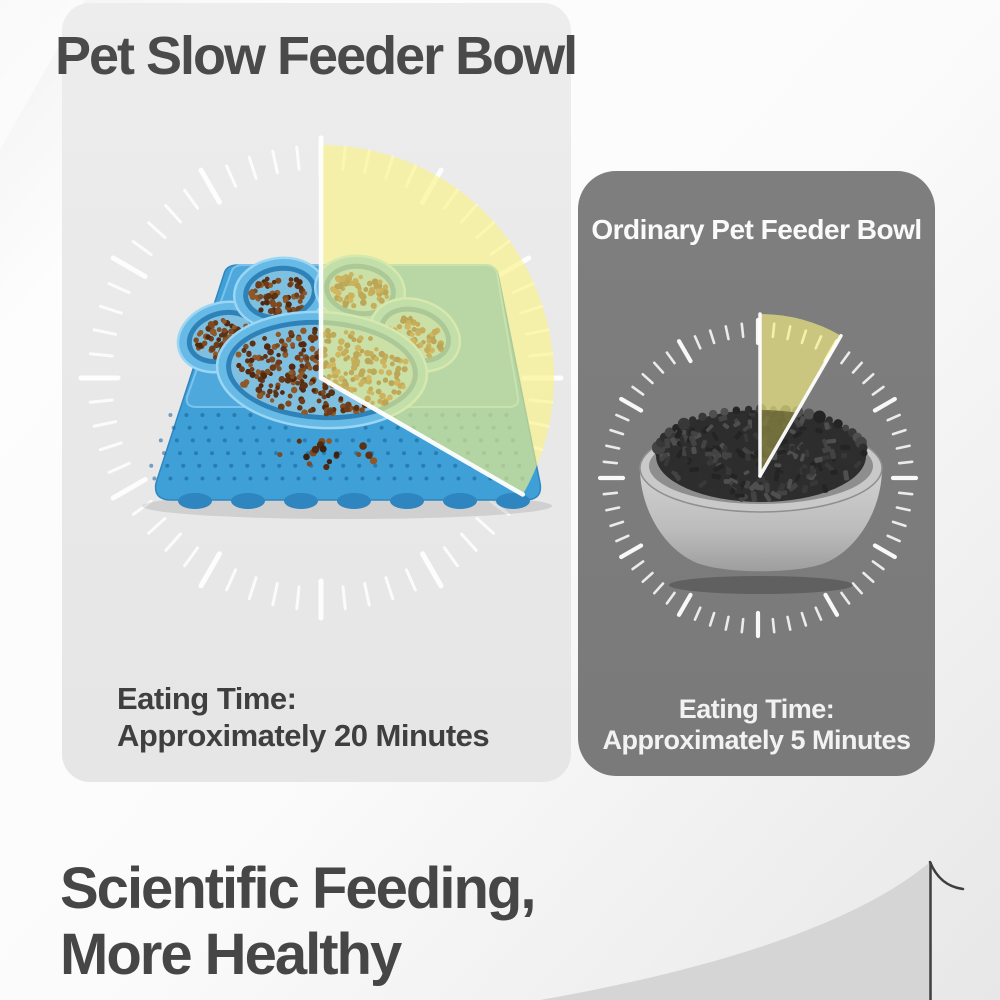 Image resolution: width=1000 pixels, height=1000 pixels. Describe the element at coordinates (735, 931) in the screenshot. I see `swoosh-shape` at that location.